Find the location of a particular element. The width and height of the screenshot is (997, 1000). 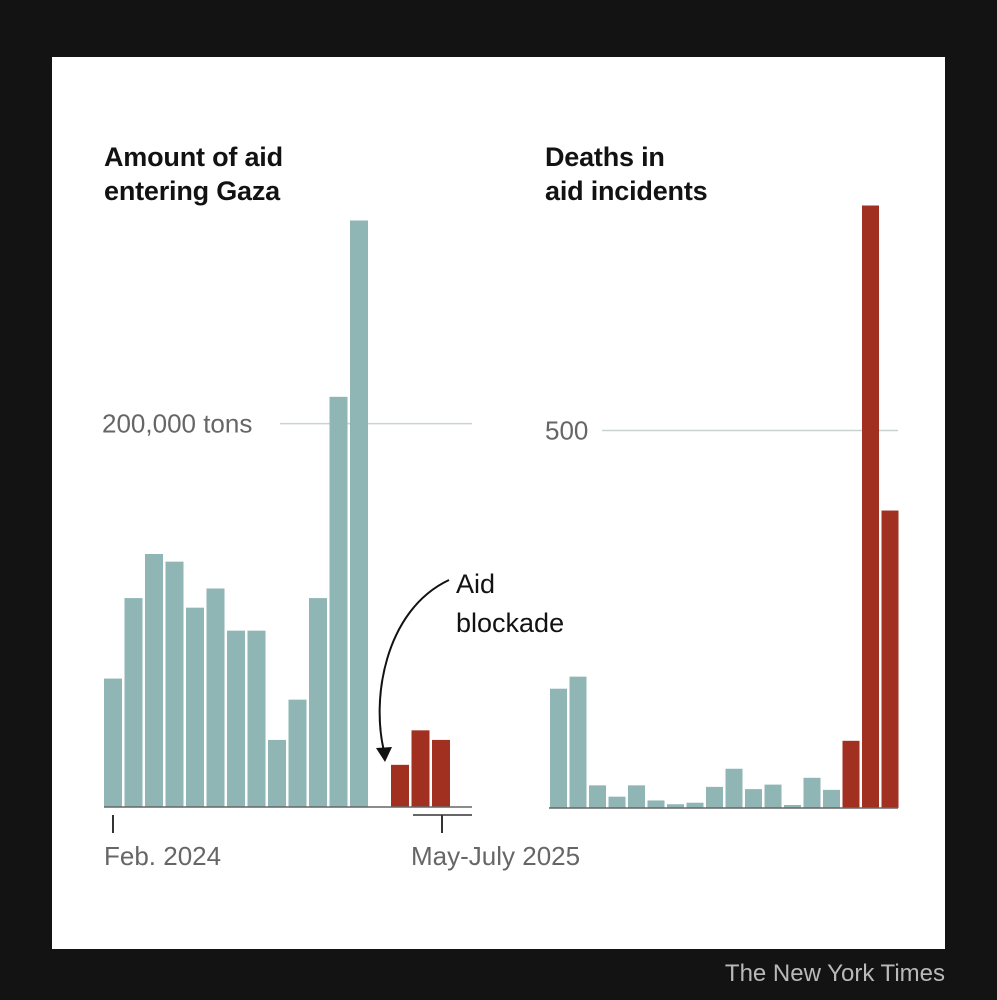

annotation-text-line2: blockade is located at coordinates (510, 623).